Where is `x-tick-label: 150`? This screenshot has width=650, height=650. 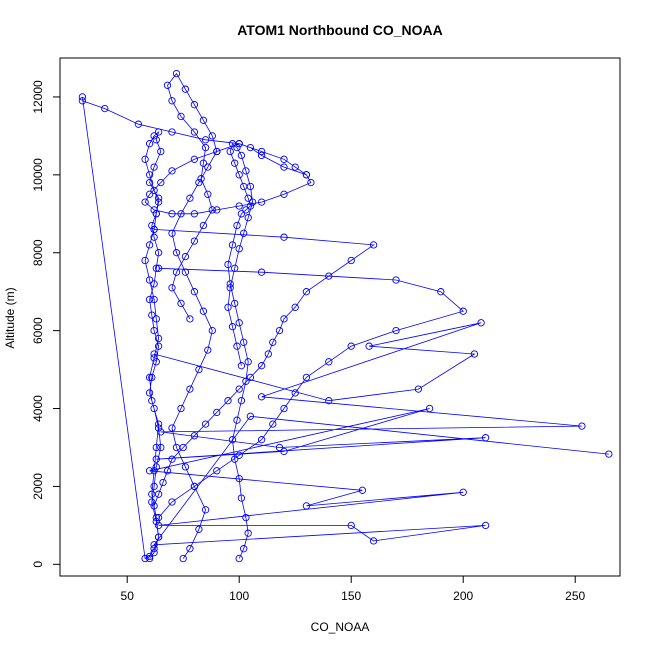
x-tick-label: 150 is located at coordinates (351, 596).